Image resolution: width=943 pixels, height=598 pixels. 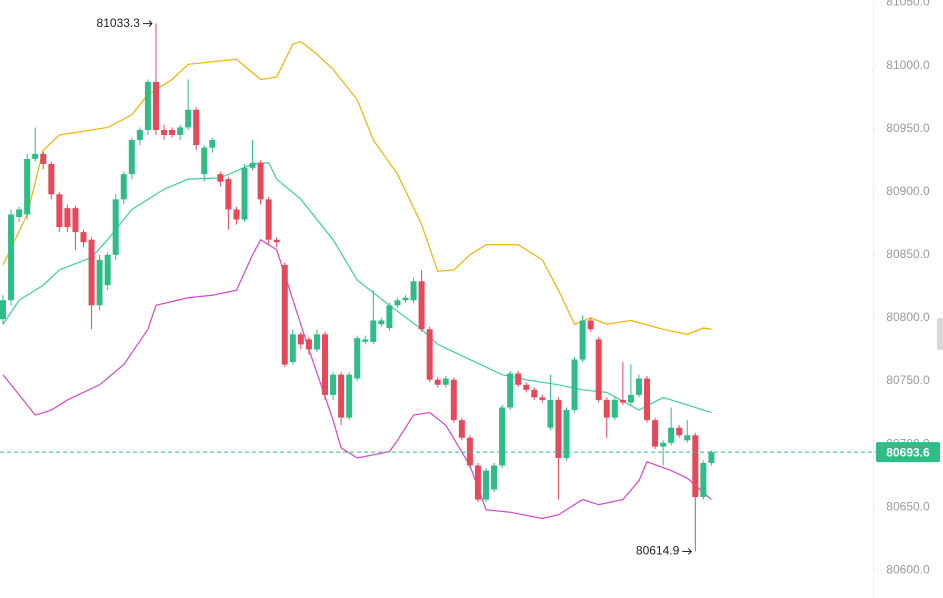 I want to click on high-marker-arrow, so click(x=147, y=23).